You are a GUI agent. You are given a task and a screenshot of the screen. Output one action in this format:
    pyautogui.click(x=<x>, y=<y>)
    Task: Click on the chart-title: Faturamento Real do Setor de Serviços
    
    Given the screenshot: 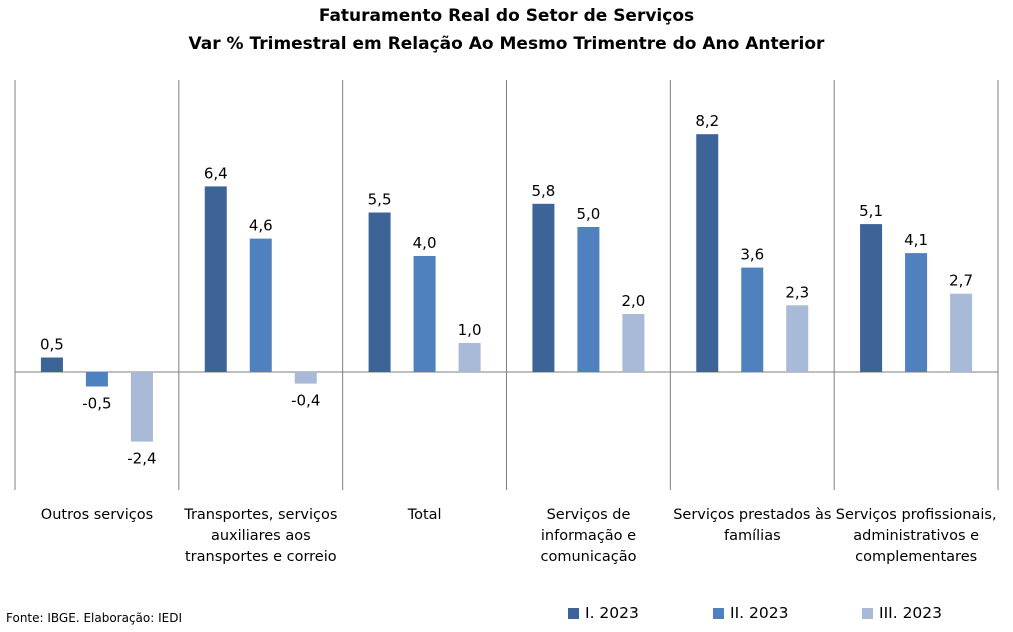 What is the action you would take?
    pyautogui.click(x=506, y=16)
    